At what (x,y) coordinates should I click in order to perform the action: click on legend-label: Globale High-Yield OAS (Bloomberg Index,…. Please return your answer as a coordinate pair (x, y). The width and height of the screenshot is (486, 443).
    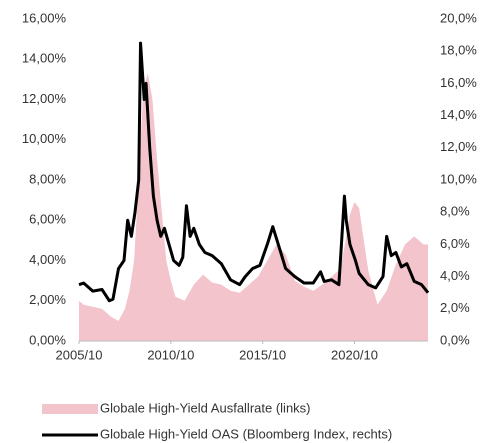
    Looking at the image, I should click on (246, 433).